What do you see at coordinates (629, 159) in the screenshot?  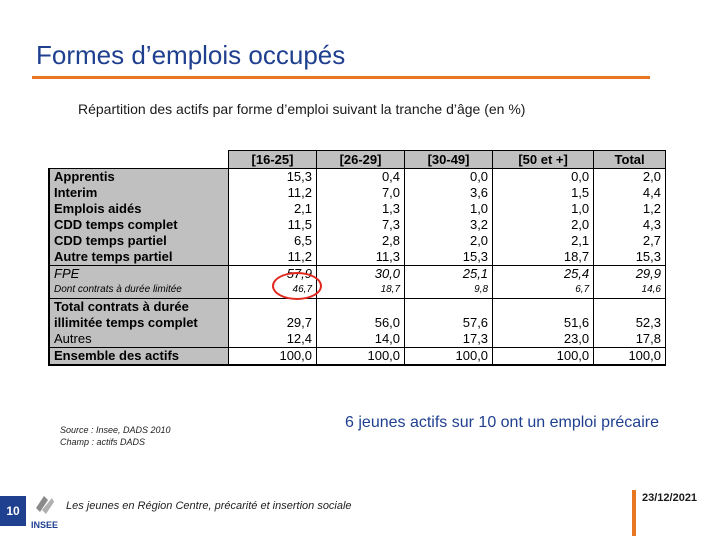 I see `header-total: Total` at bounding box center [629, 159].